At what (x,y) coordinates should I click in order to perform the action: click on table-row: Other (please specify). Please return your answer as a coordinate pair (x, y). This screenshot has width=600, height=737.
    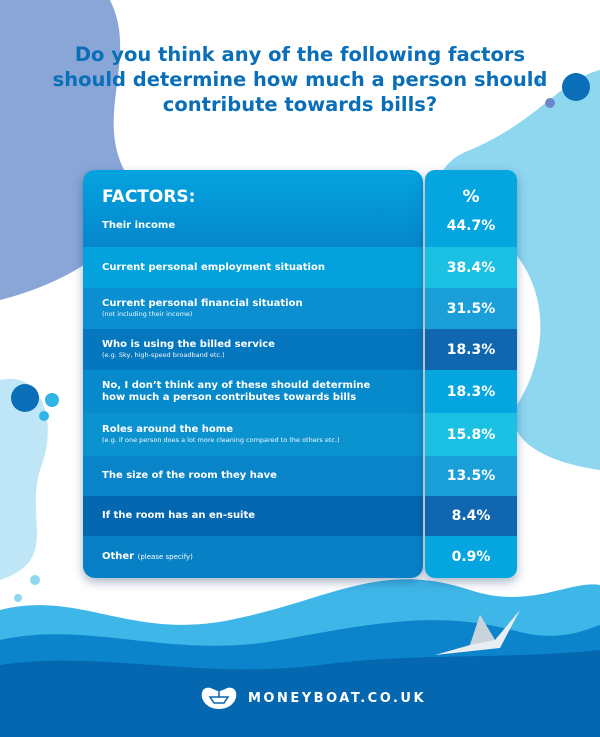
    Looking at the image, I should click on (253, 557).